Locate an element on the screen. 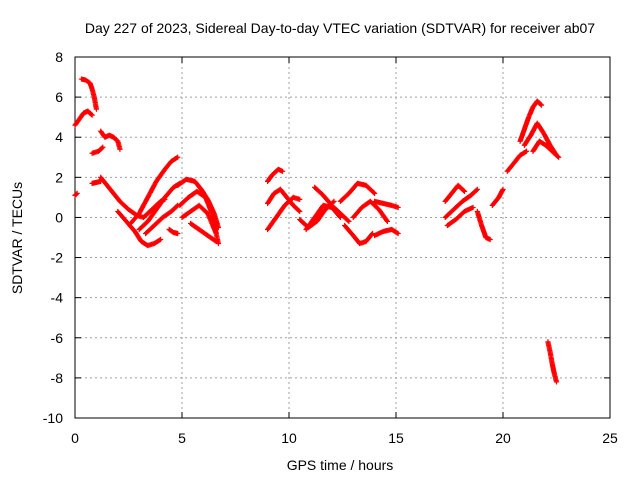  y-tick-label: -6 is located at coordinates (57, 338).